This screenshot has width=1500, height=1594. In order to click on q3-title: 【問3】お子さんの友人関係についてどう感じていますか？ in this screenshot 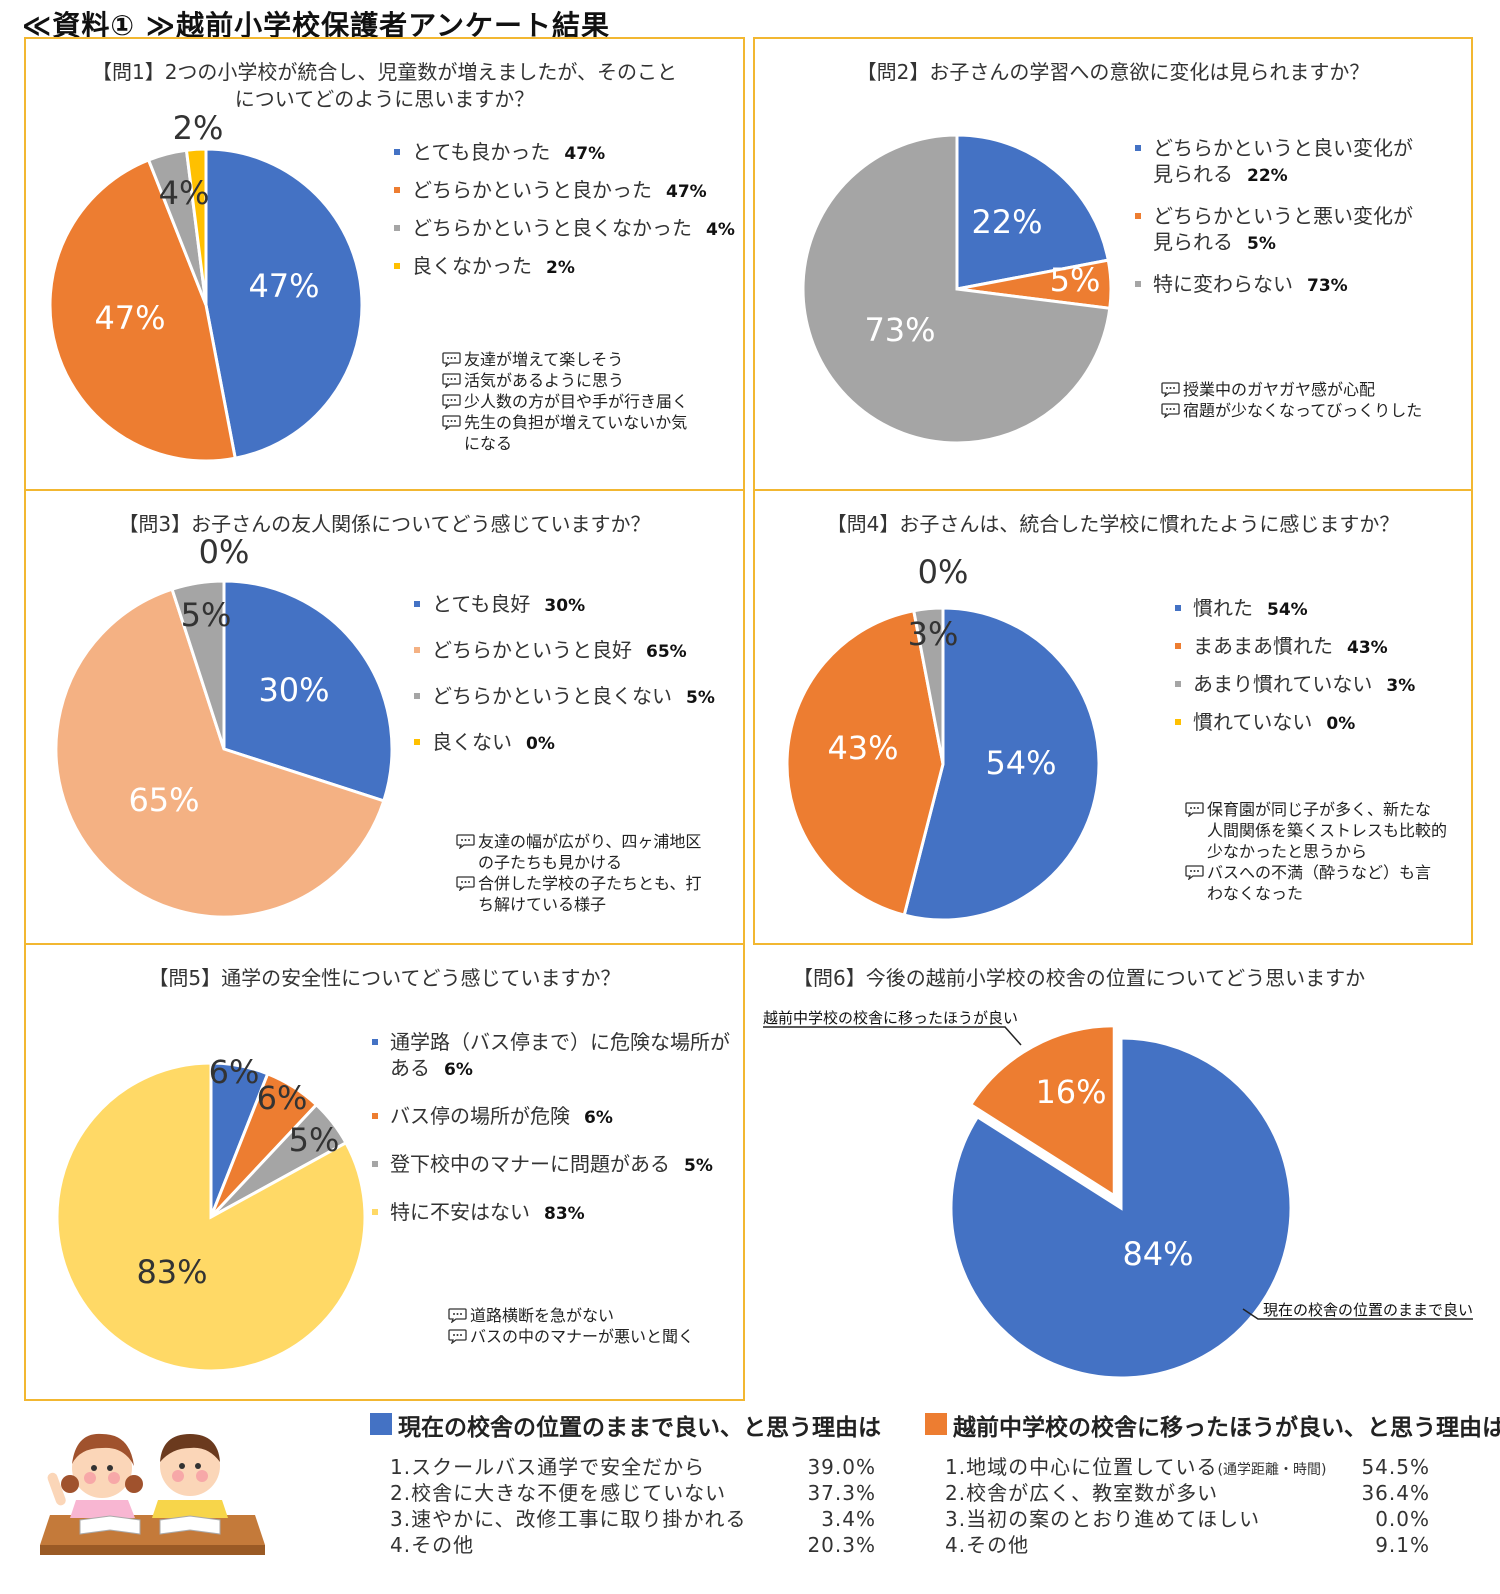, I will do `click(384, 524)`.